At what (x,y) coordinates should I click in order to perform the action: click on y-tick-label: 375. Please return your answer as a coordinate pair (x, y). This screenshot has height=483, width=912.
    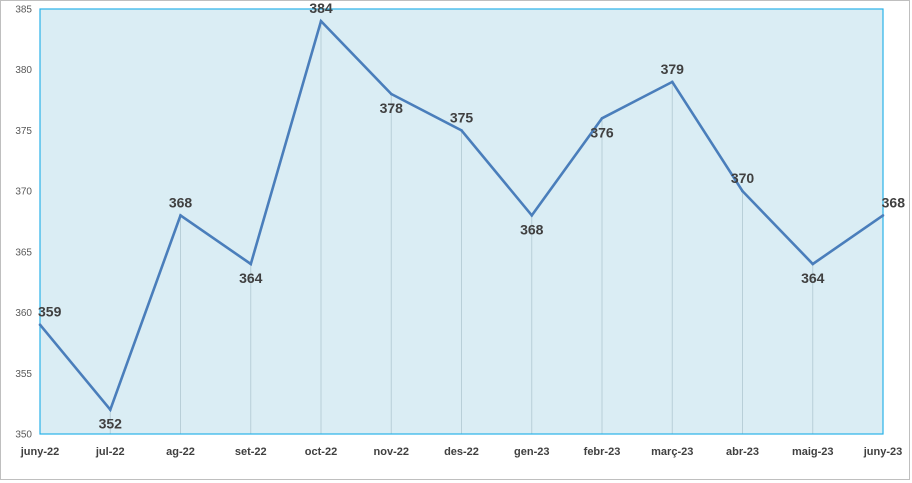
    Looking at the image, I should click on (23, 131).